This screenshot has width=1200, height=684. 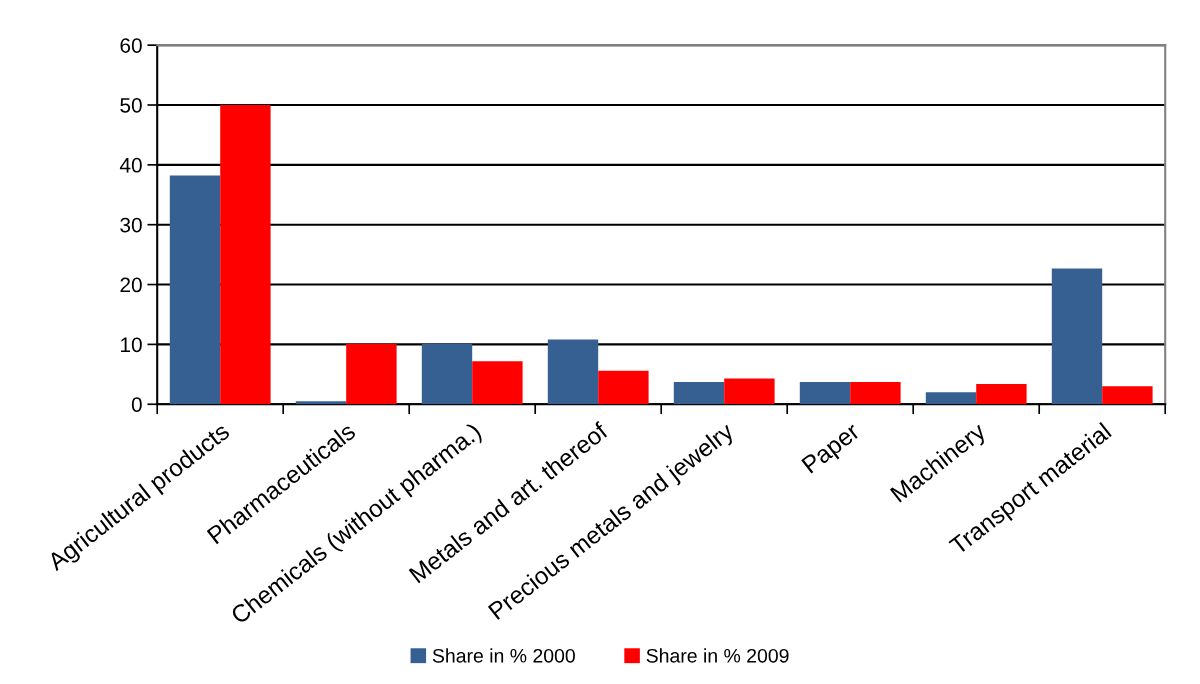 I want to click on y-tick-label: 30, so click(x=131, y=225).